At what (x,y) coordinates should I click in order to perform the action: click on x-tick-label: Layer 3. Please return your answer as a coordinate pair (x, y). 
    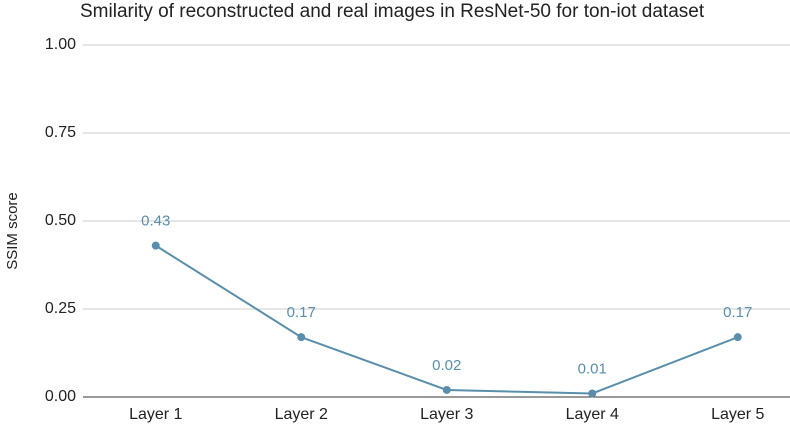
    Looking at the image, I should click on (446, 414).